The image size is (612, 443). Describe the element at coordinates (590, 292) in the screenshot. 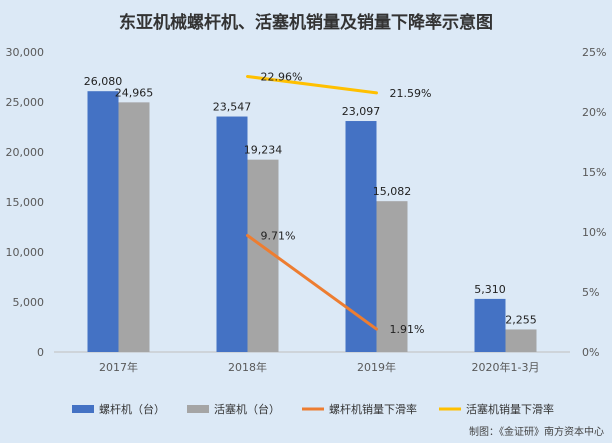

I see `right-axis-tick-label: 5%` at that location.